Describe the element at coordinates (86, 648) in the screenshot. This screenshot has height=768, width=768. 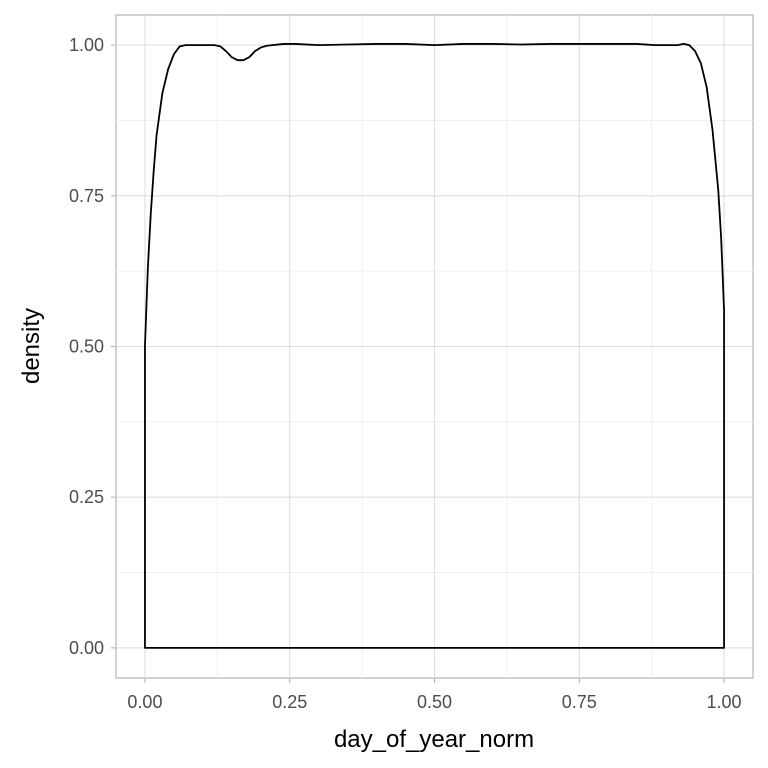
I see `y-tick-label: 0.00` at that location.